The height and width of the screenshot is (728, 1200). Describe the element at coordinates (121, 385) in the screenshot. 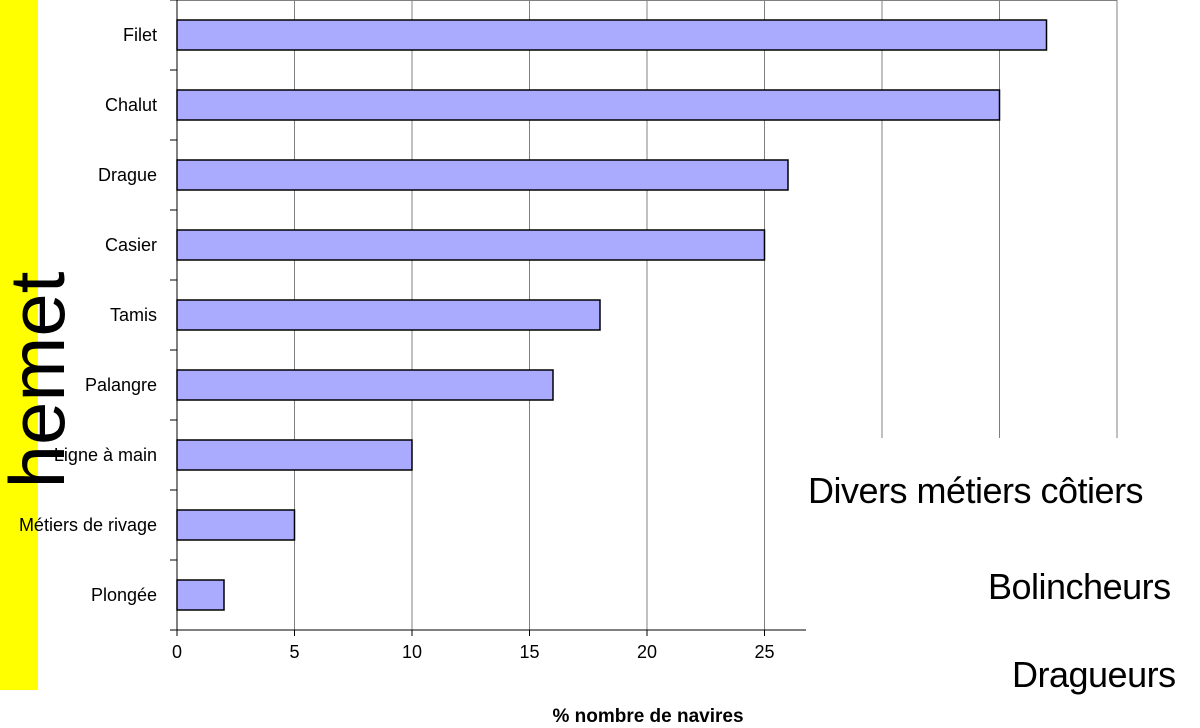

I see `category-label: Palangre` at that location.